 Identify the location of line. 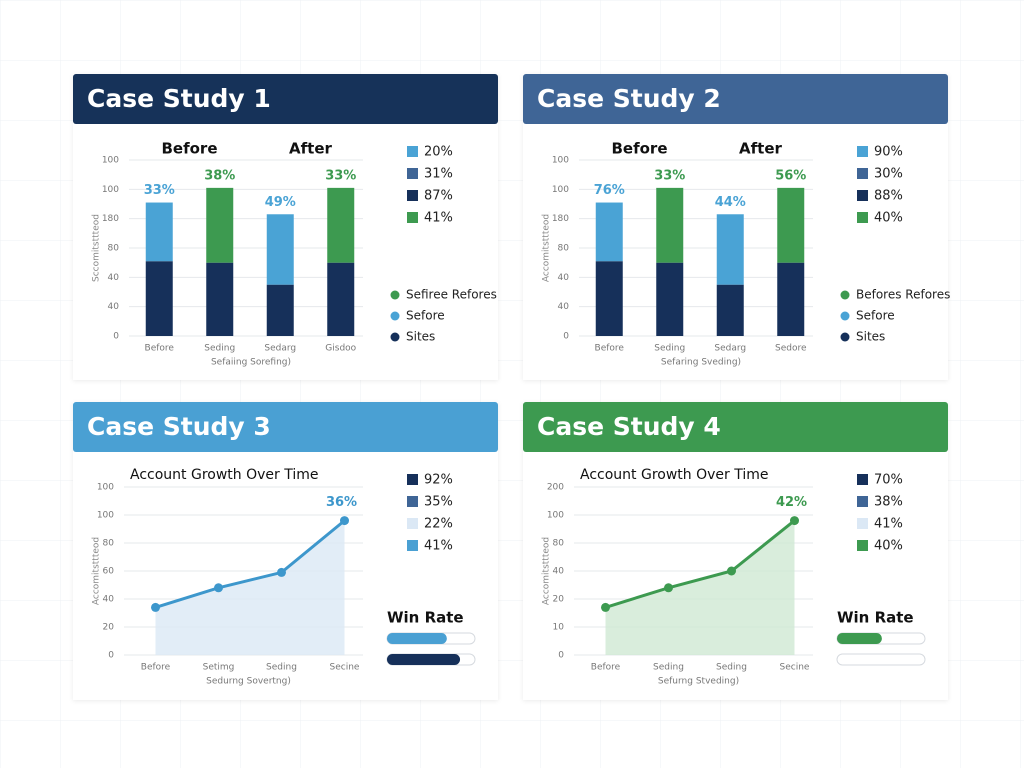
(700, 564).